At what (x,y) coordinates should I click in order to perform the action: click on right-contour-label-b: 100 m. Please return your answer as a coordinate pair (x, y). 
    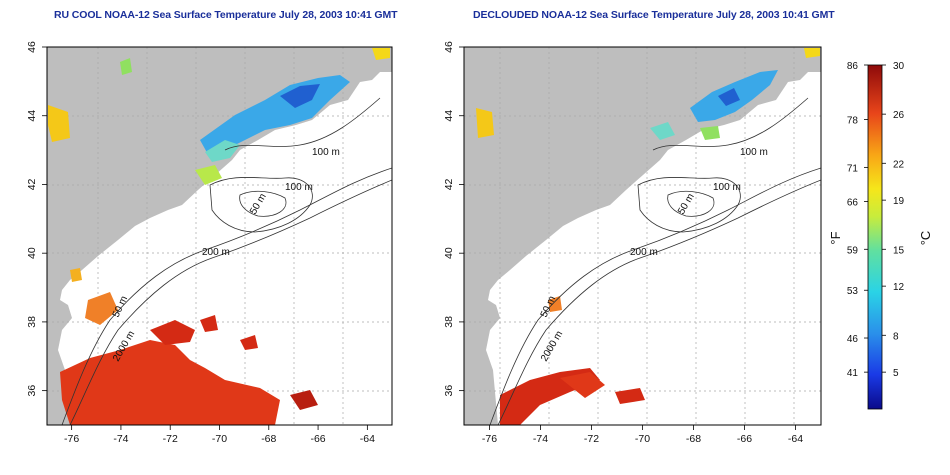
    Looking at the image, I should click on (727, 187).